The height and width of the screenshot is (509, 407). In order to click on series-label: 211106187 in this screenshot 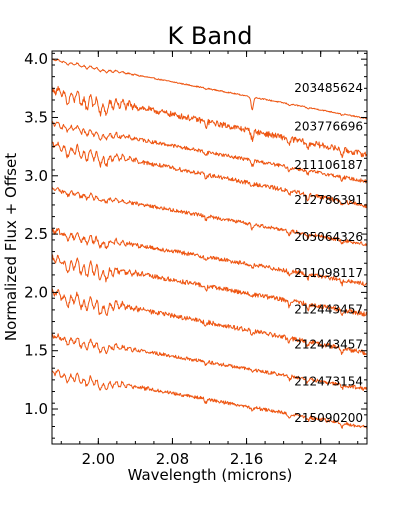, I will do `click(328, 165)`.